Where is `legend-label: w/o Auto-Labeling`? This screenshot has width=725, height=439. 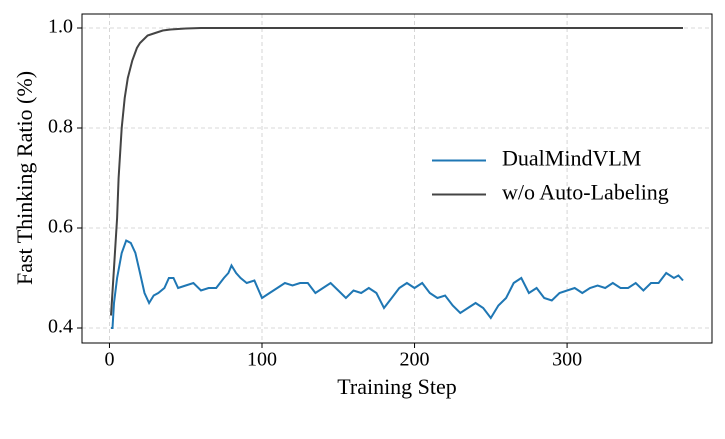 legend-label: w/o Auto-Labeling is located at coordinates (585, 192).